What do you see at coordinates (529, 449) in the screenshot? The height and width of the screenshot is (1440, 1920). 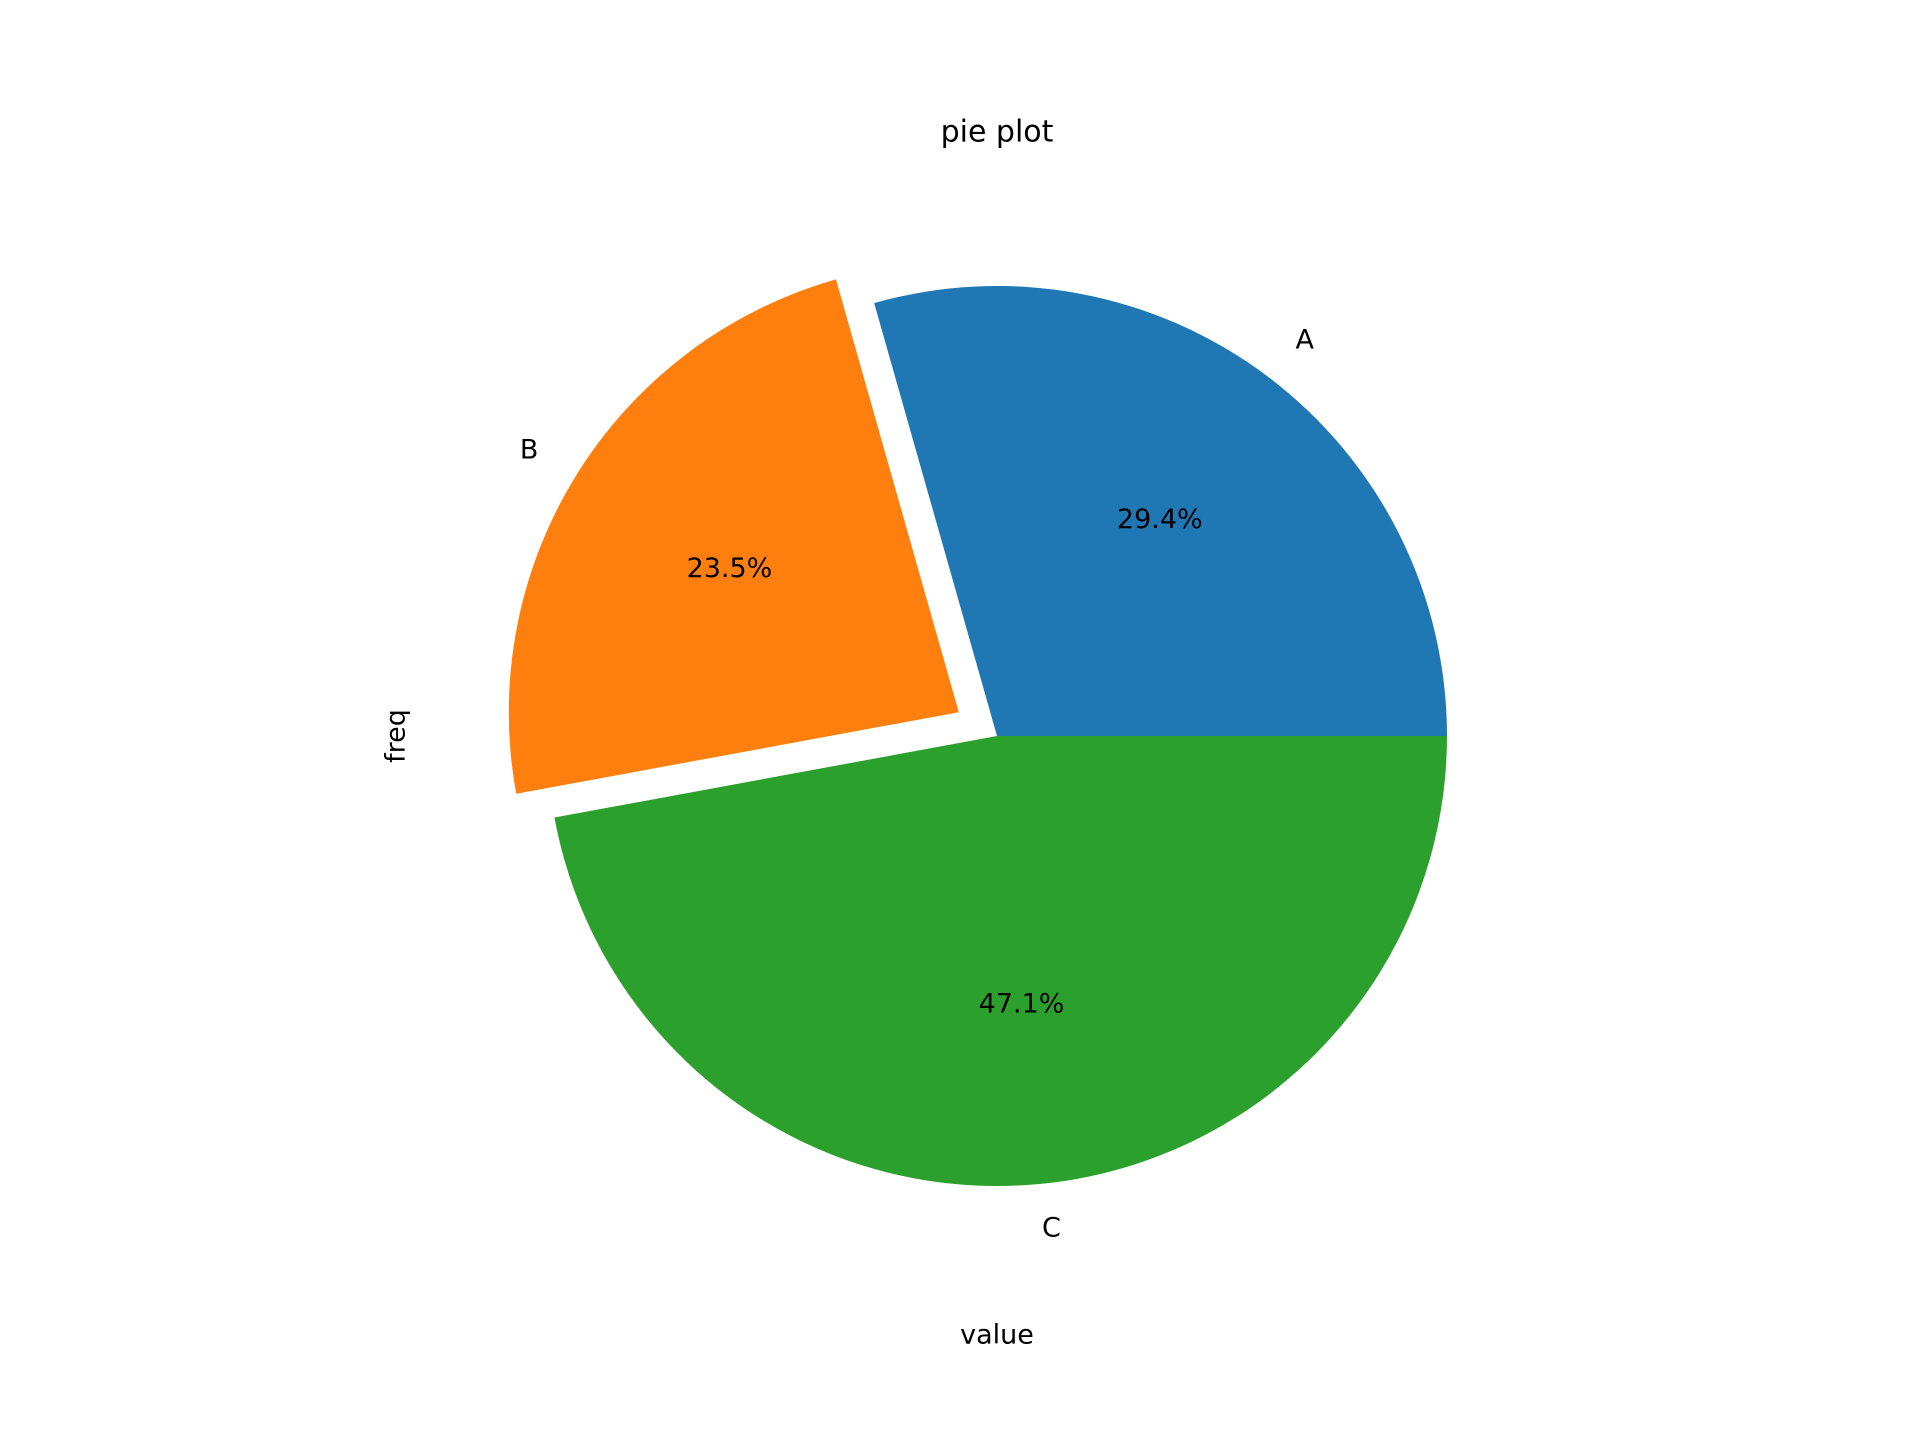 I see `category-label: B` at bounding box center [529, 449].